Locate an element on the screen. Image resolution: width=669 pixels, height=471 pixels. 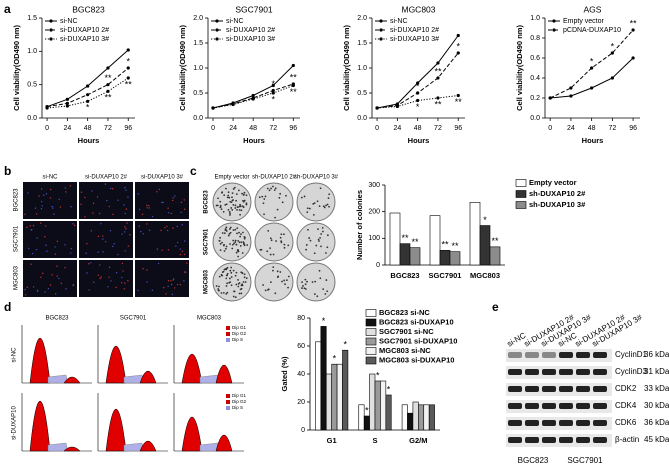
legend-label: si-DUXAP10 3# is located at coordinates (250, 39).